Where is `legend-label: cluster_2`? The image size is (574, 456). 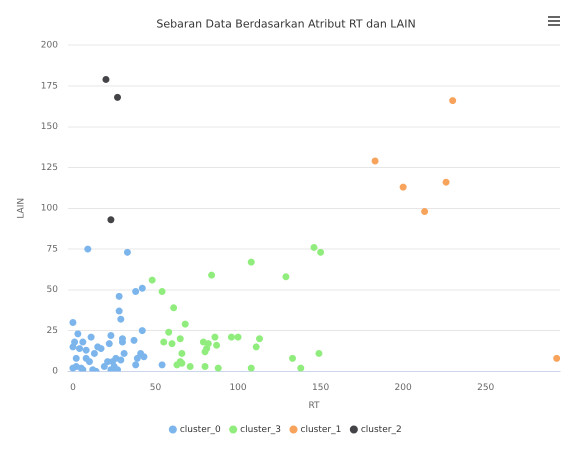 legend-label: cluster_2 is located at coordinates (381, 429).